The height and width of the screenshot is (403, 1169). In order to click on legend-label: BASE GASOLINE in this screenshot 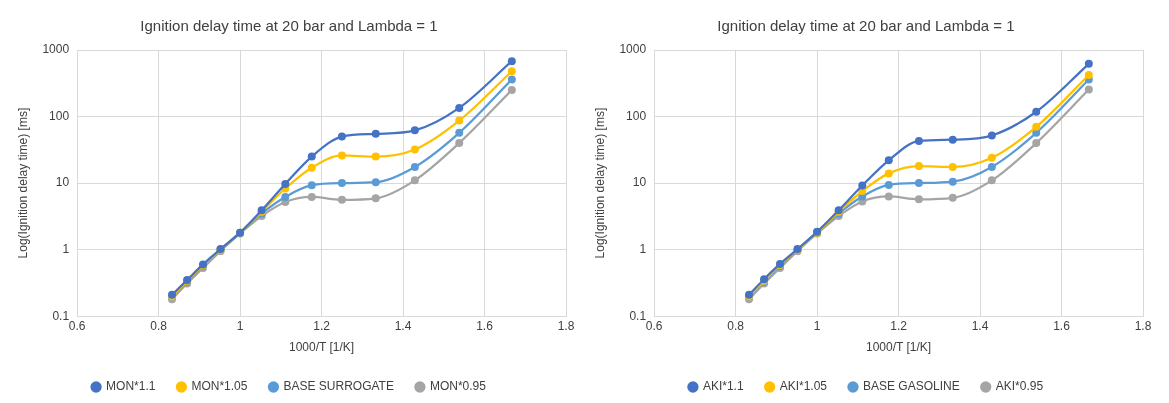, I will do `click(911, 386)`.